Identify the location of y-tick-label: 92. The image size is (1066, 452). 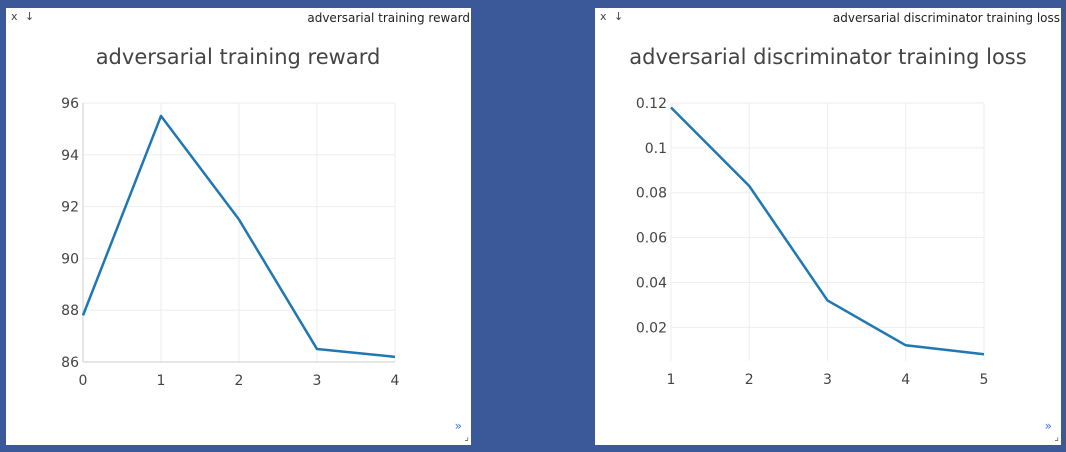
(70, 208).